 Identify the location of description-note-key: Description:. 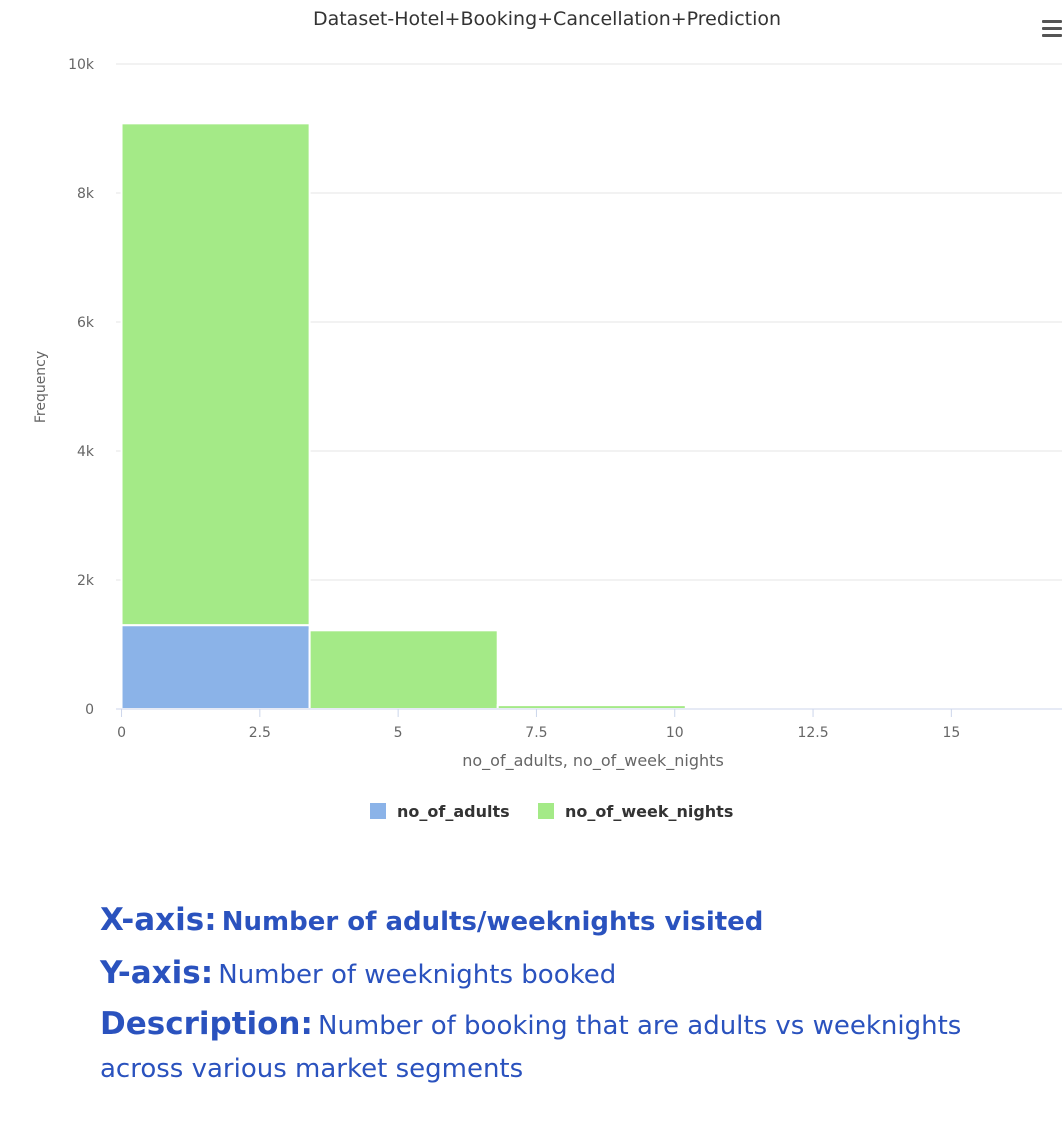
(206, 1024).